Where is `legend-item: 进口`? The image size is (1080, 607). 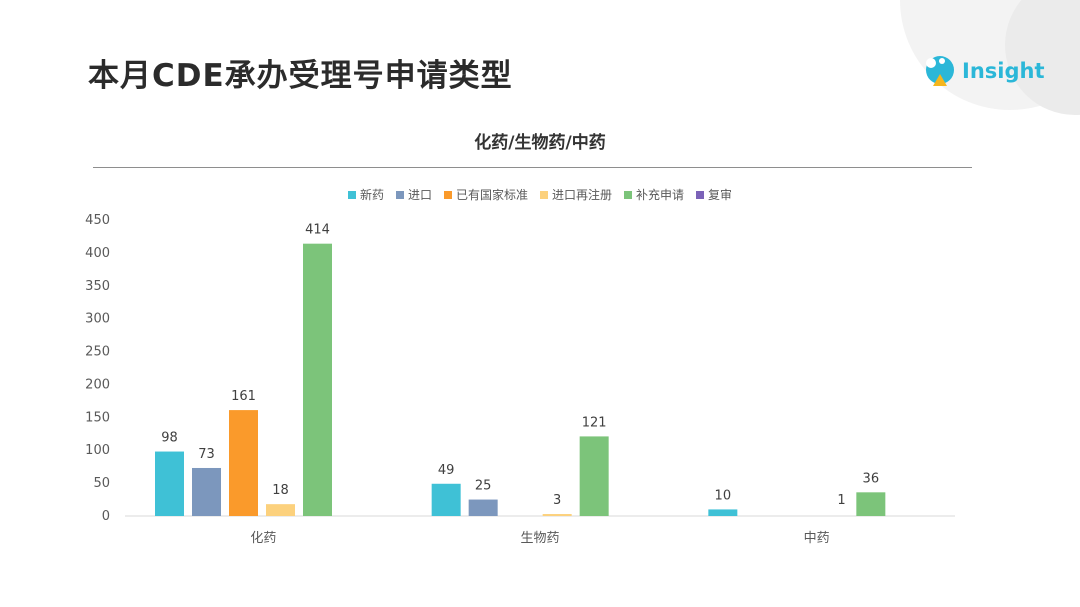 legend-item: 进口 is located at coordinates (413, 194).